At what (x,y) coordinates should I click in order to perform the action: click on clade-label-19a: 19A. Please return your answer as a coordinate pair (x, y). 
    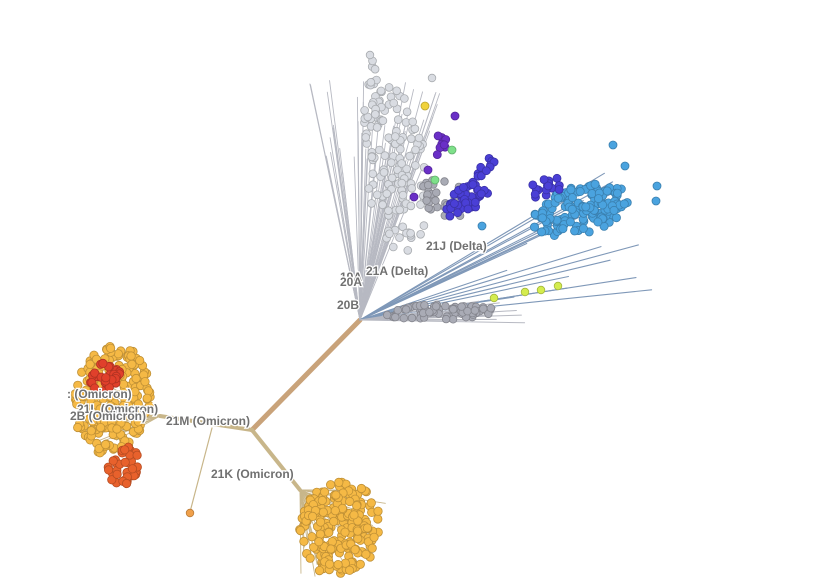
    Looking at the image, I should click on (351, 277).